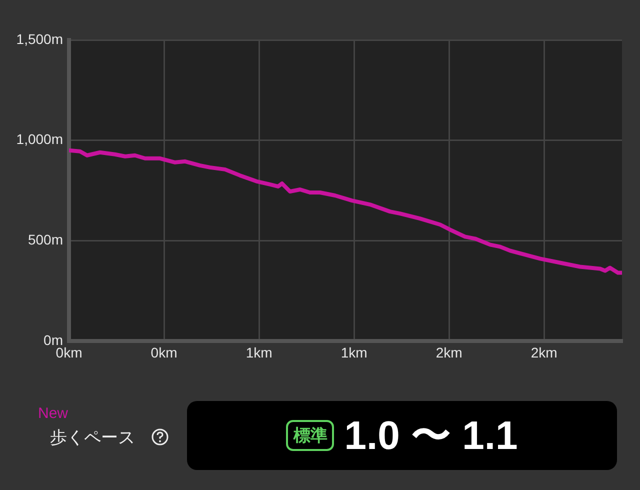  Describe the element at coordinates (431, 436) in the screenshot. I see `text: 1.0 〜 1.1` at that location.